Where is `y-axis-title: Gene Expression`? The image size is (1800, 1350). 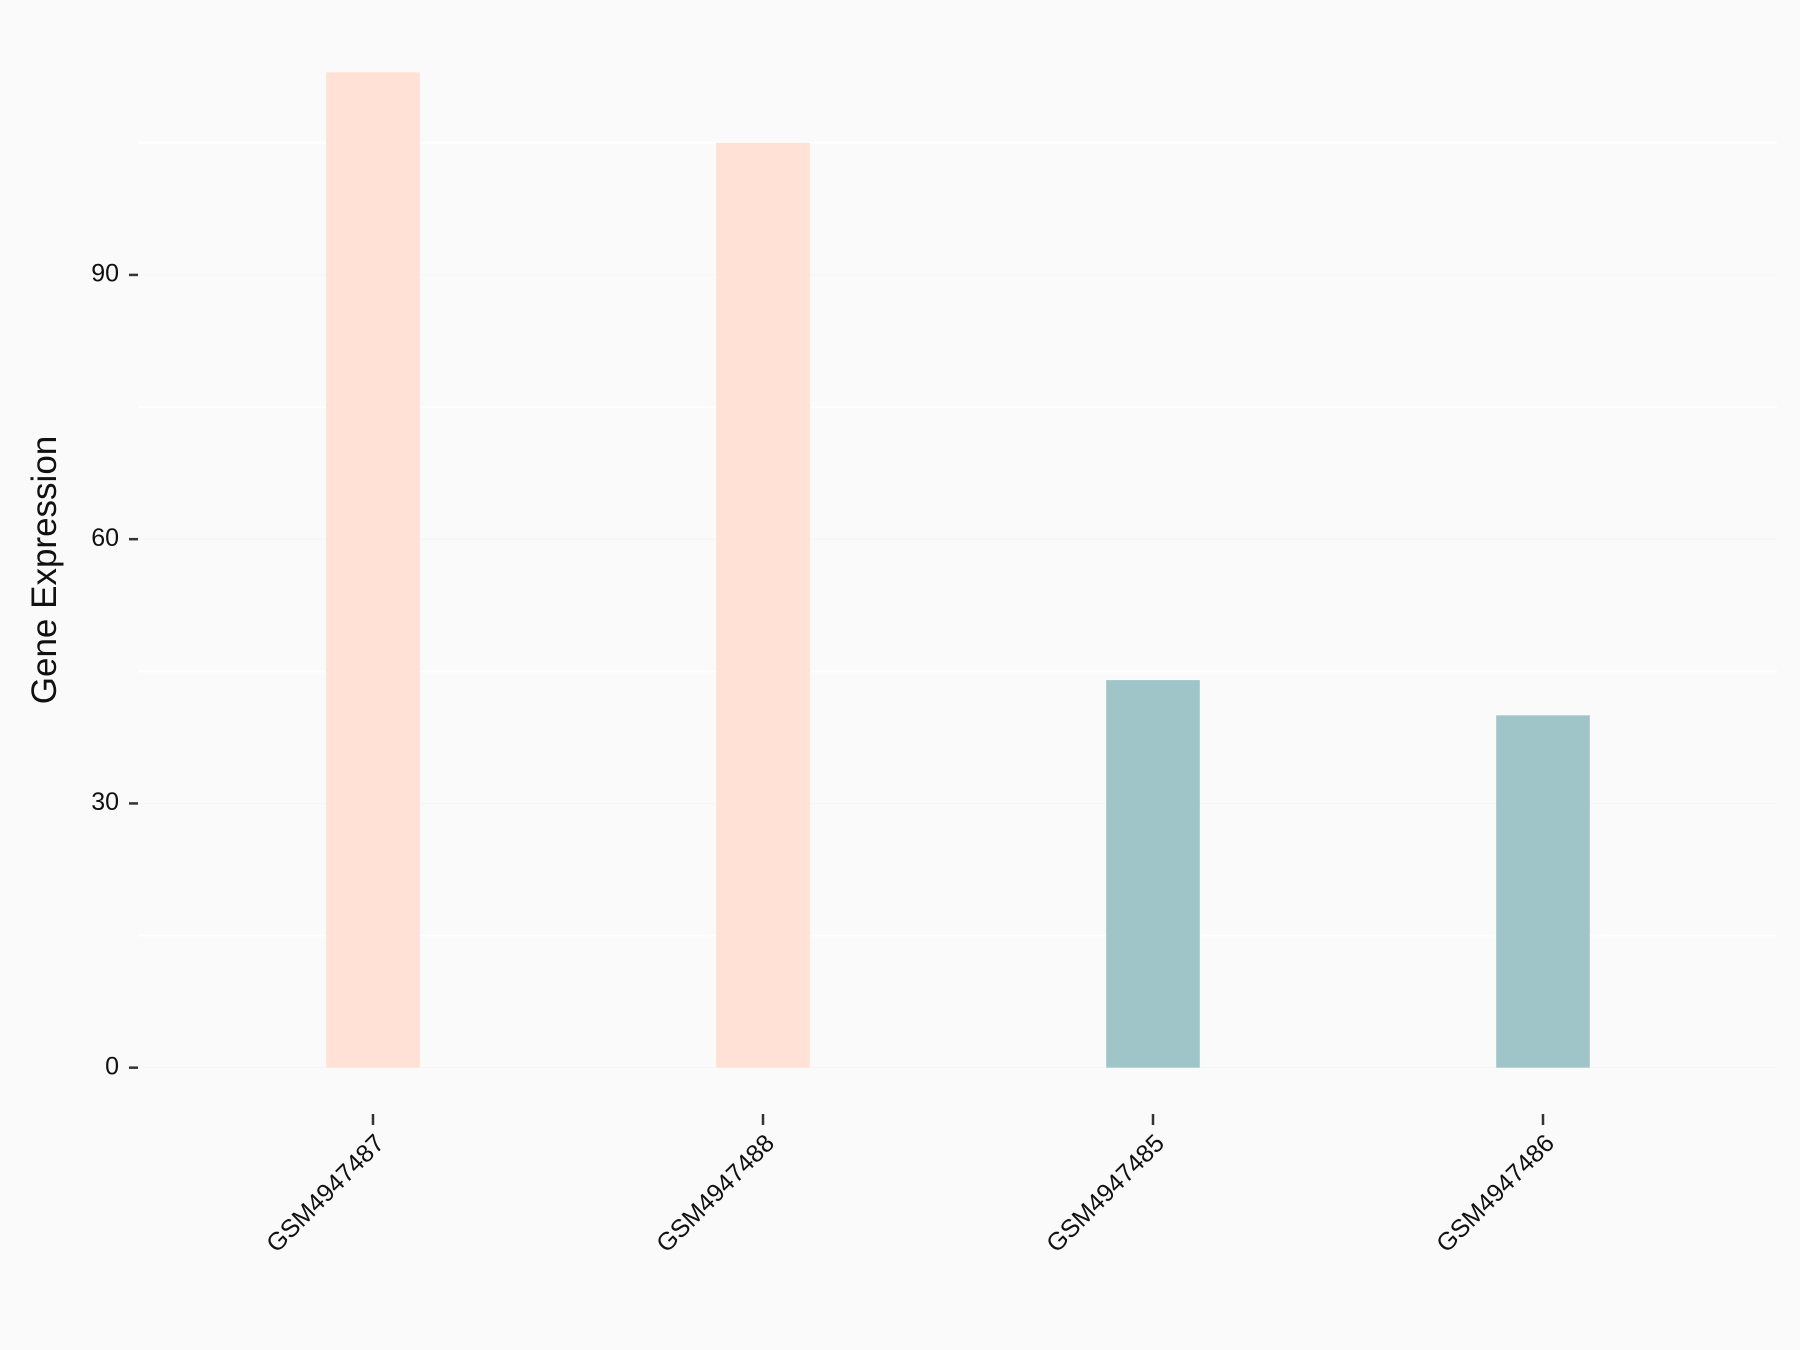
y-axis-title: Gene Expression is located at coordinates (44, 570).